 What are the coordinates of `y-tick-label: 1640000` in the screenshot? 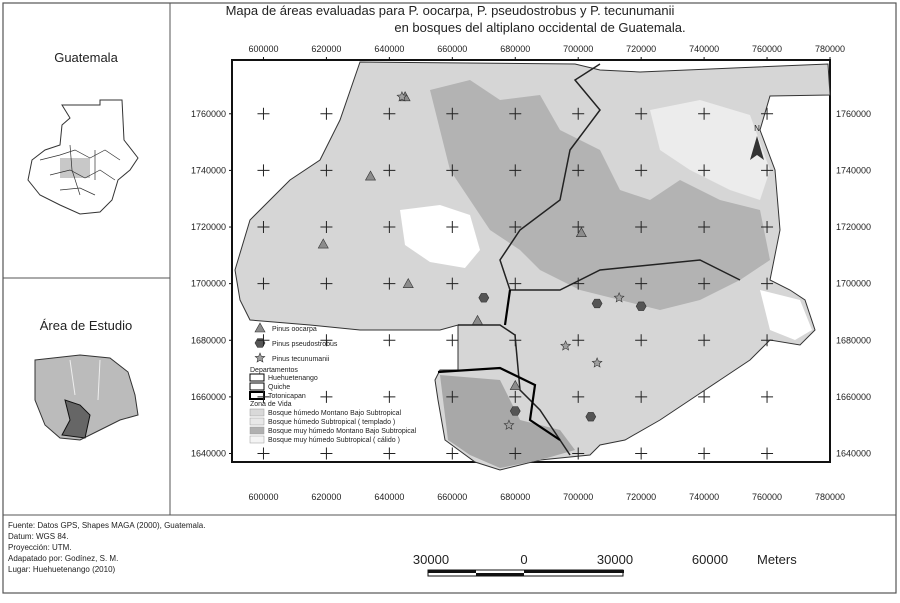 It's located at (853, 454).